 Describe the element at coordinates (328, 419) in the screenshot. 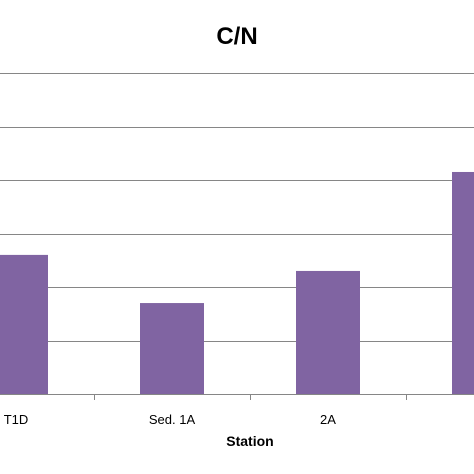

I see `x-tick-label: 2A` at that location.